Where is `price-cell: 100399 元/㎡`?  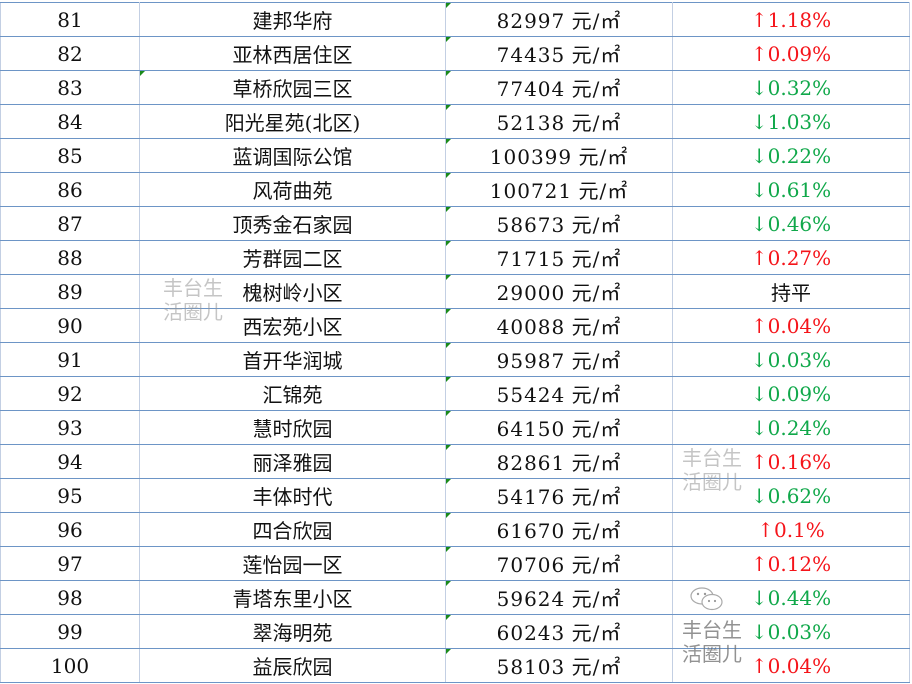 price-cell: 100399 元/㎡ is located at coordinates (559, 155).